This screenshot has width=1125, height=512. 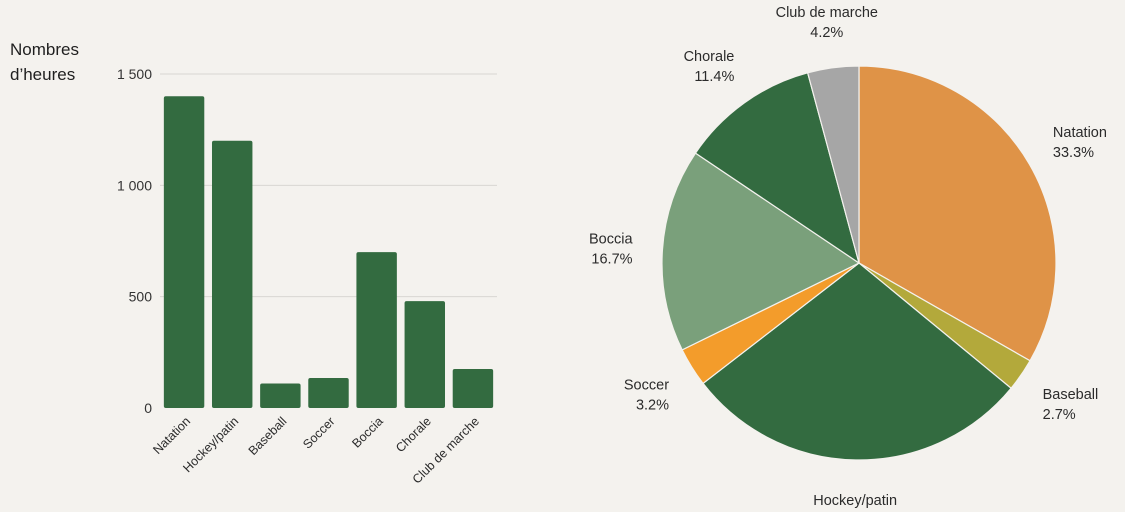 I want to click on pie-slice-label: Soccer, so click(x=646, y=386).